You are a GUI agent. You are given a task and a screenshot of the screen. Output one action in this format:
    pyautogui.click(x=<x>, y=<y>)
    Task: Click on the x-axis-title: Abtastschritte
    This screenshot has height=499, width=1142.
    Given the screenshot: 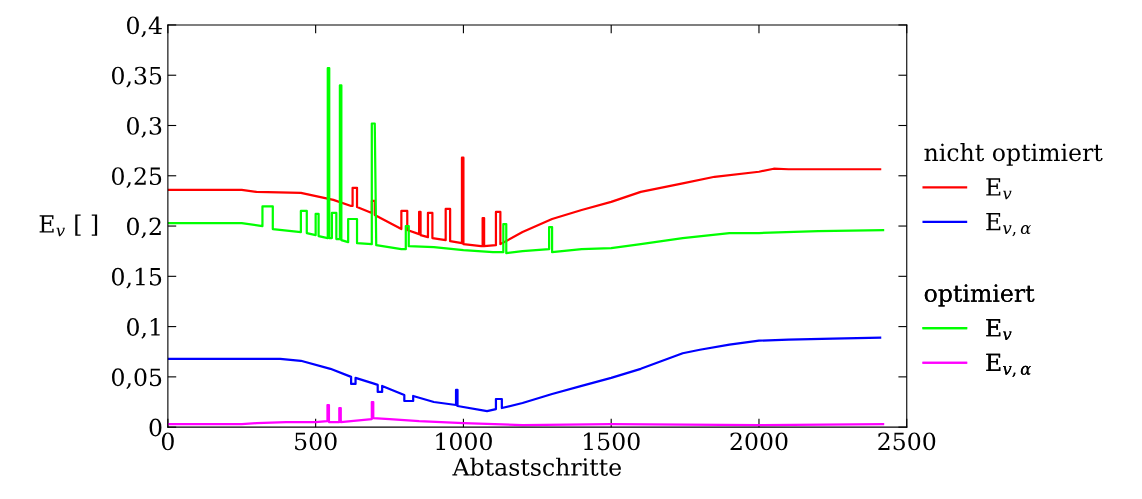 What is the action you would take?
    pyautogui.click(x=536, y=466)
    